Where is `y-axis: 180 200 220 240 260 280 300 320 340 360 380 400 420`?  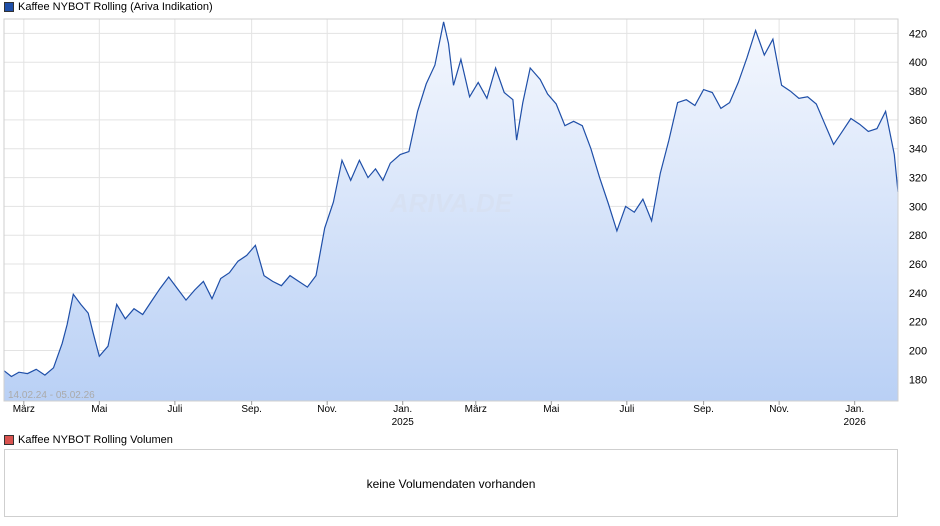
y-axis: 180 200 220 240 260 280 300 320 340 360 380 400 420 is located at coordinates (918, 207).